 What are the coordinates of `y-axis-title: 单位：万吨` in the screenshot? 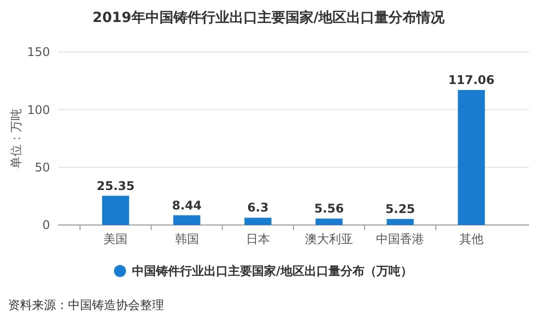 It's located at (16, 138).